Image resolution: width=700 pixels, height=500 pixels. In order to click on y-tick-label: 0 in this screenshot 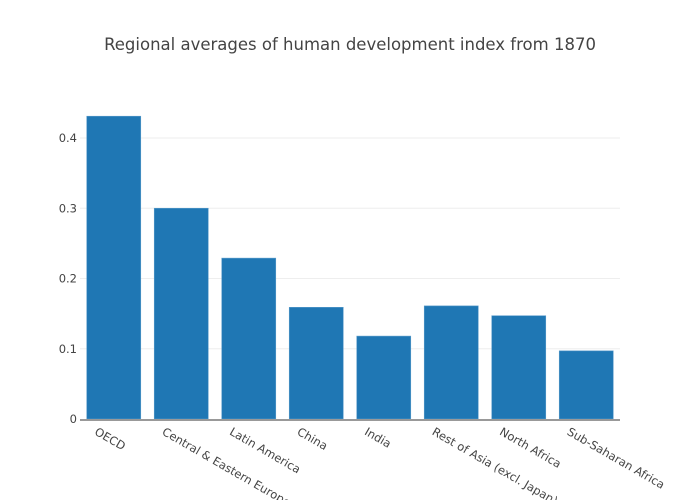, I will do `click(73, 419)`.